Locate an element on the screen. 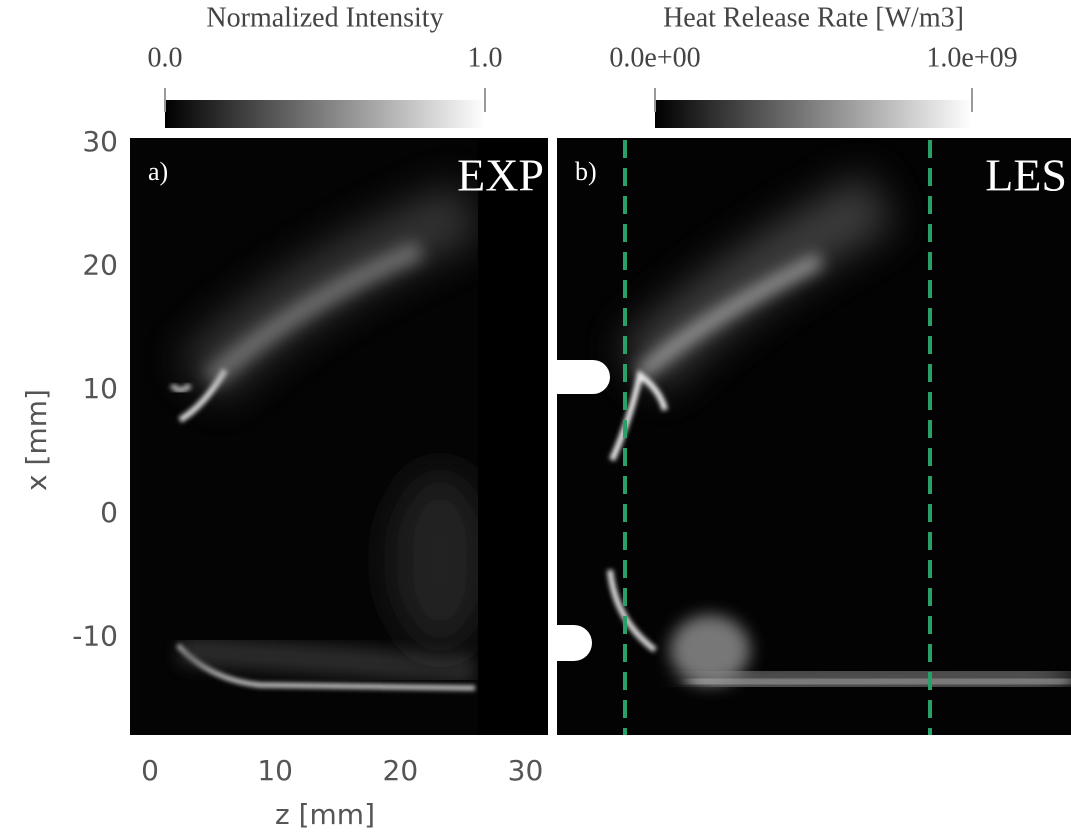 The image size is (1071, 839). panel-label: a) is located at coordinates (158, 171).